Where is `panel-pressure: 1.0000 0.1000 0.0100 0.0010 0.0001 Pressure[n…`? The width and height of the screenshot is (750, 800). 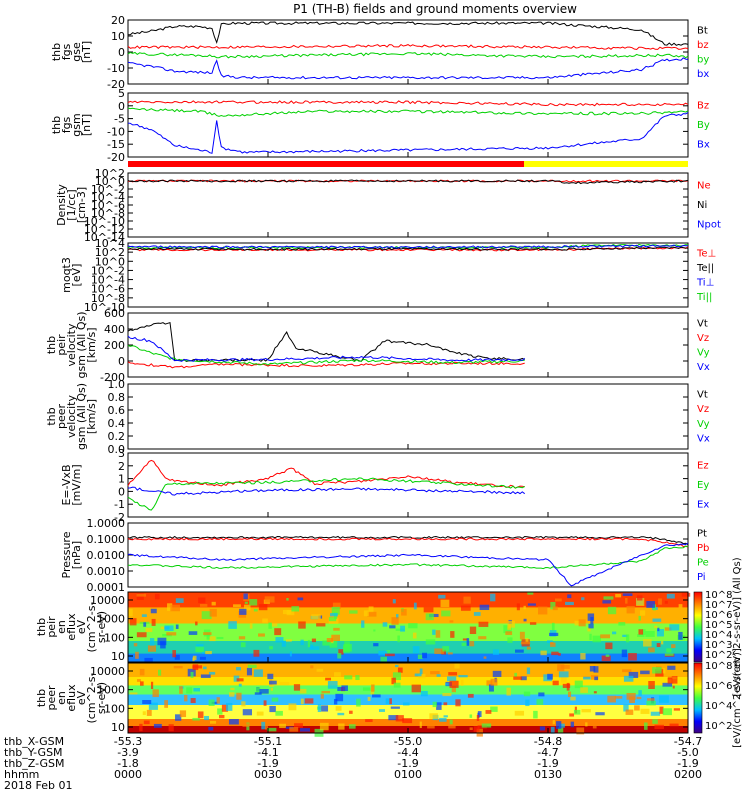
panel-pressure: 1.0000 0.1000 0.0100 0.0010 0.0001 Pressure[n… is located at coordinates (384, 555).